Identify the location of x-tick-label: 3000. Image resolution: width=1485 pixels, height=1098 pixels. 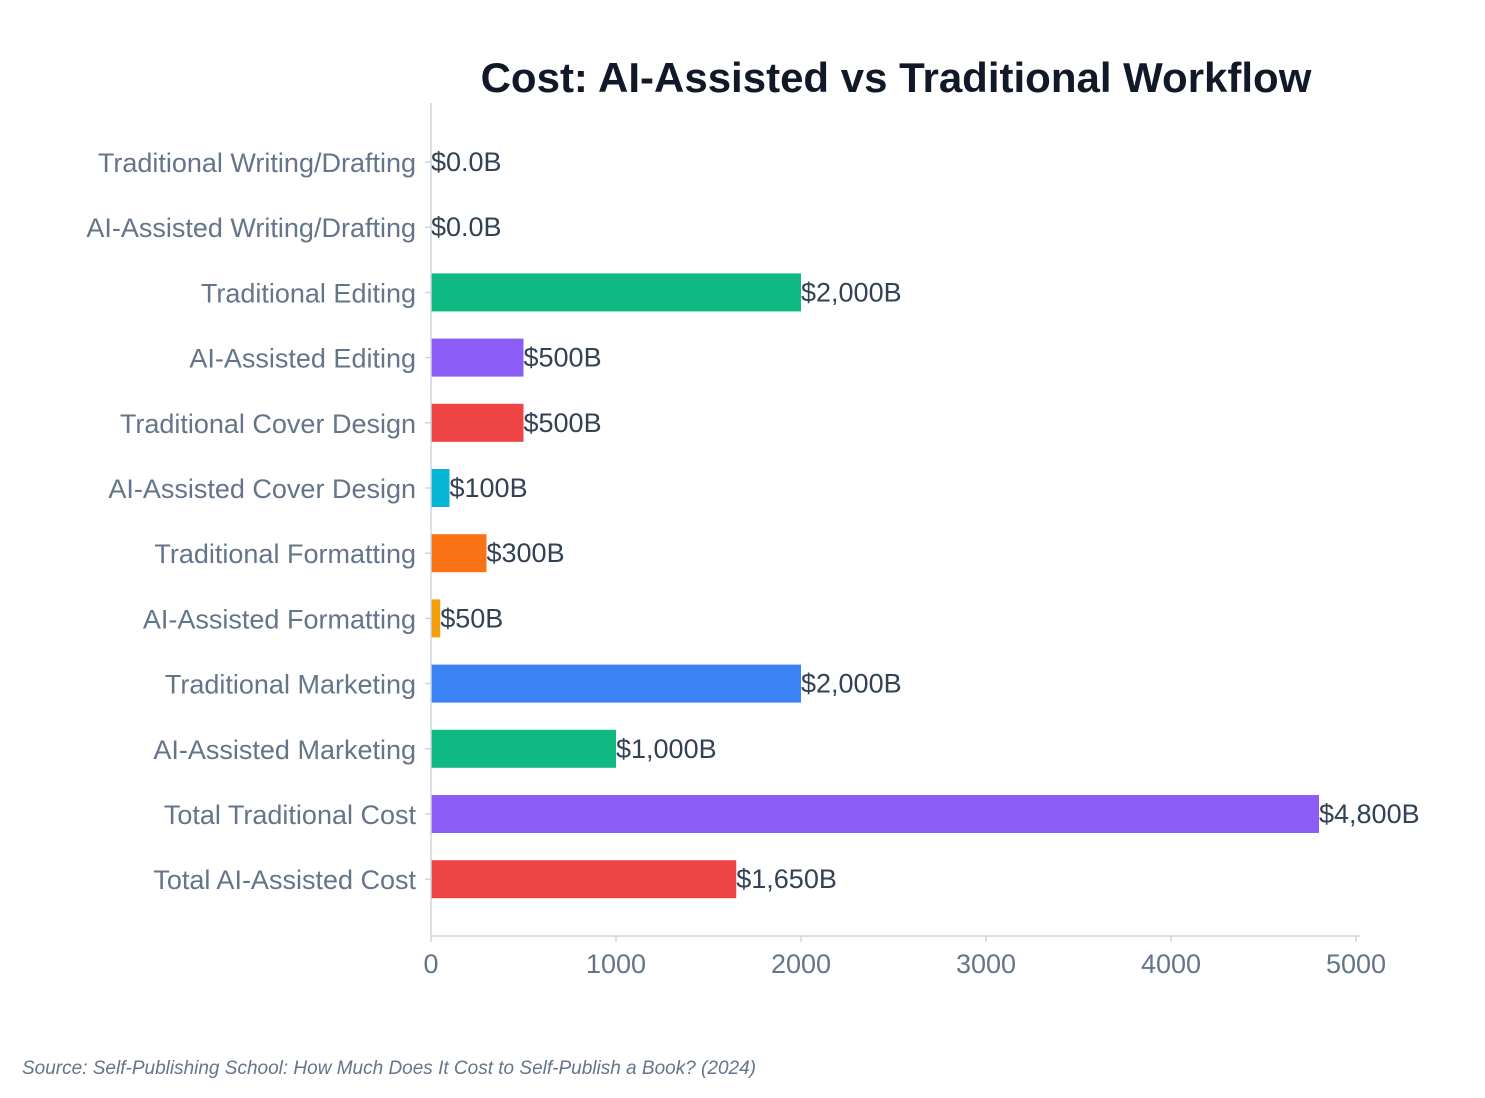
(986, 964).